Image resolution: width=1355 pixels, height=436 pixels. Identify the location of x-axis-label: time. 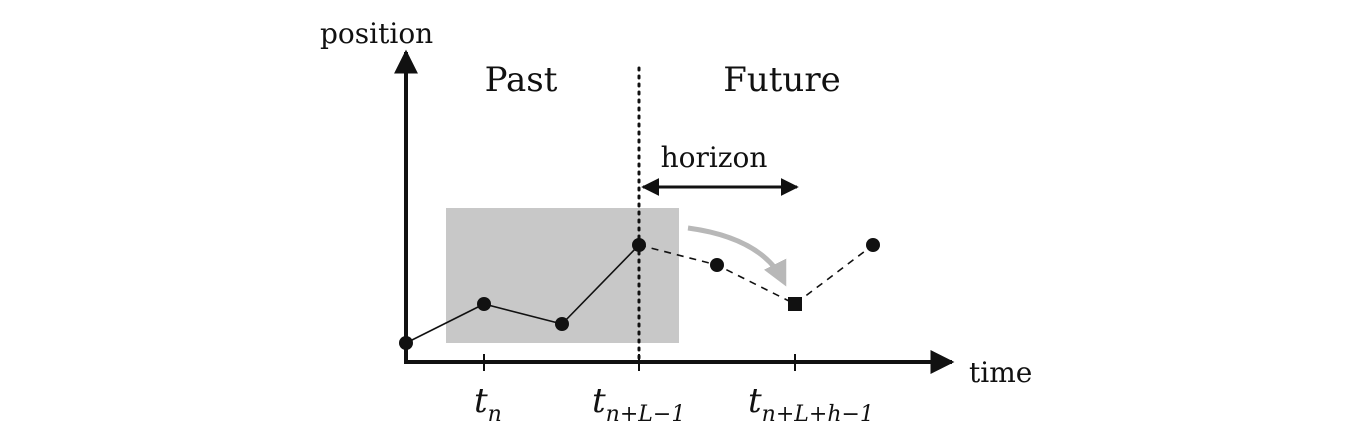
(1000, 372).